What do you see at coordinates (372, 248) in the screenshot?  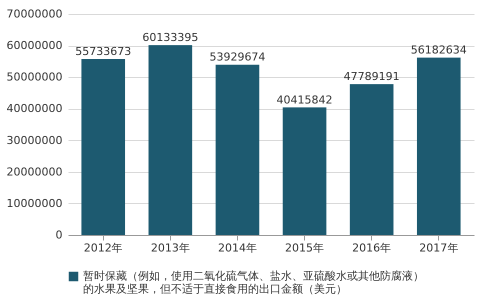 I see `x-tick-label: 2016年` at bounding box center [372, 248].